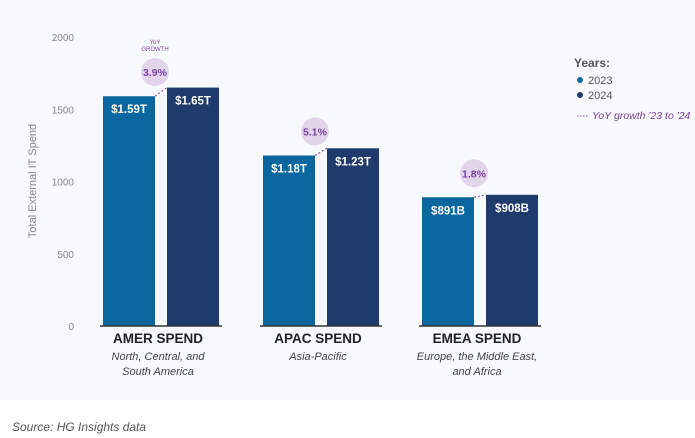  Describe the element at coordinates (600, 96) in the screenshot. I see `legend-label: 2024` at that location.